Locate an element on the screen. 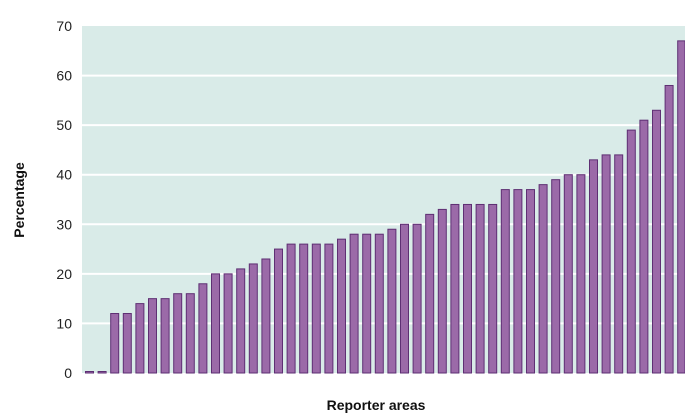 The height and width of the screenshot is (414, 685). x-axis-title: Reporter areas is located at coordinates (376, 405).